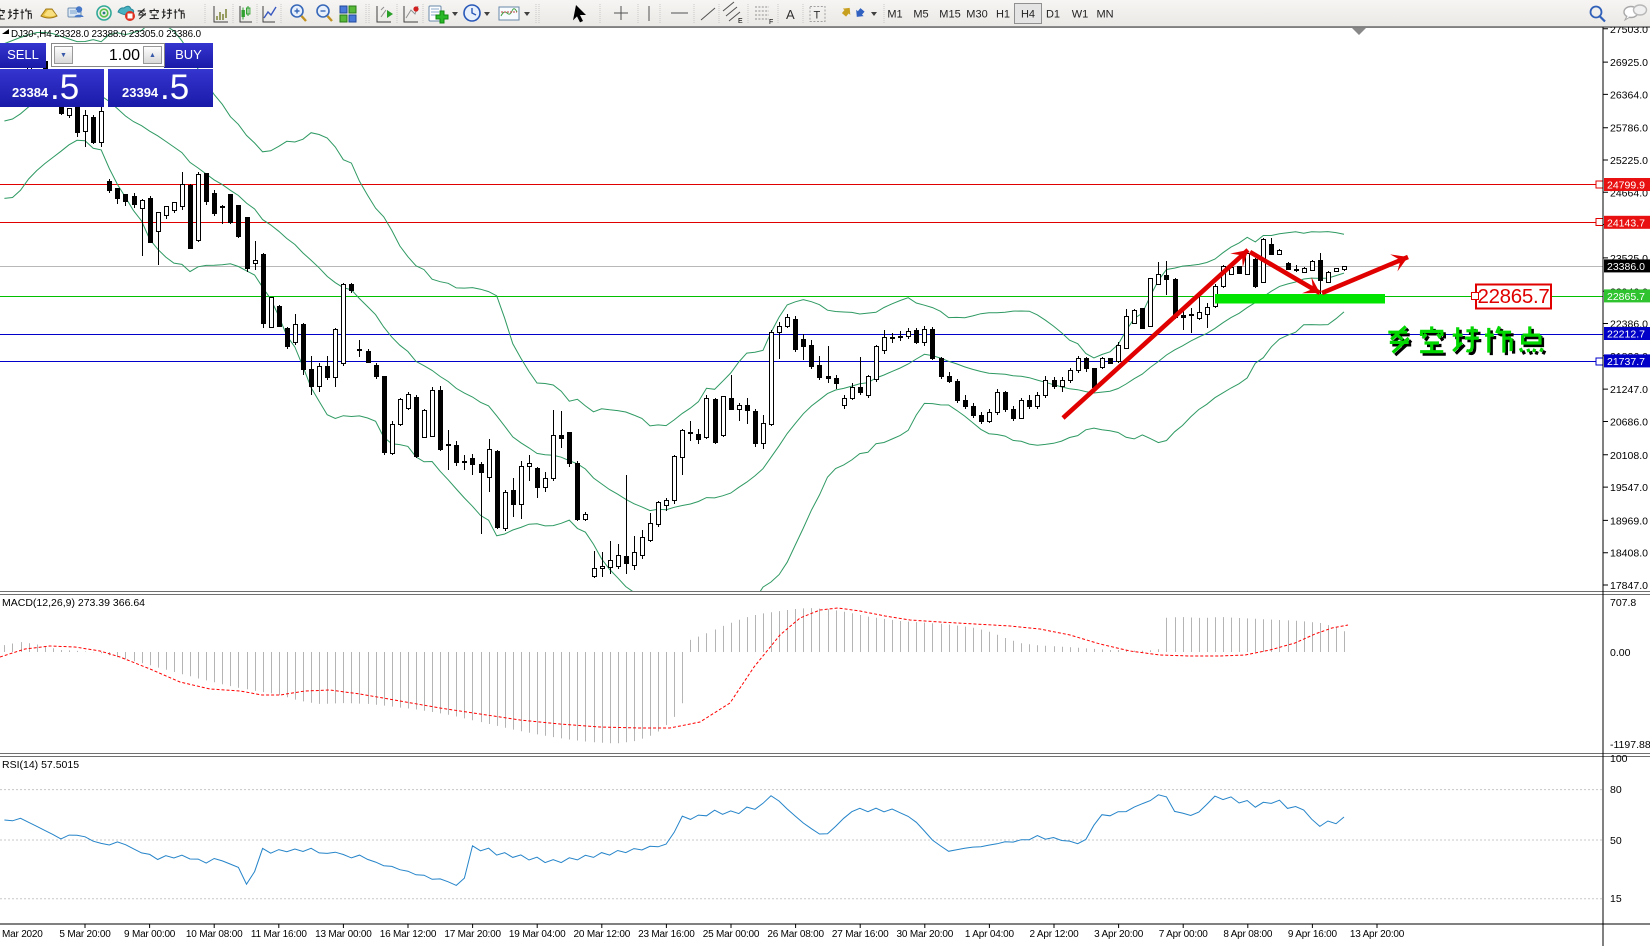 This screenshot has width=1650, height=946. What do you see at coordinates (990, 934) in the screenshot?
I see `svg-text: 1 Apr 04:00` at bounding box center [990, 934].